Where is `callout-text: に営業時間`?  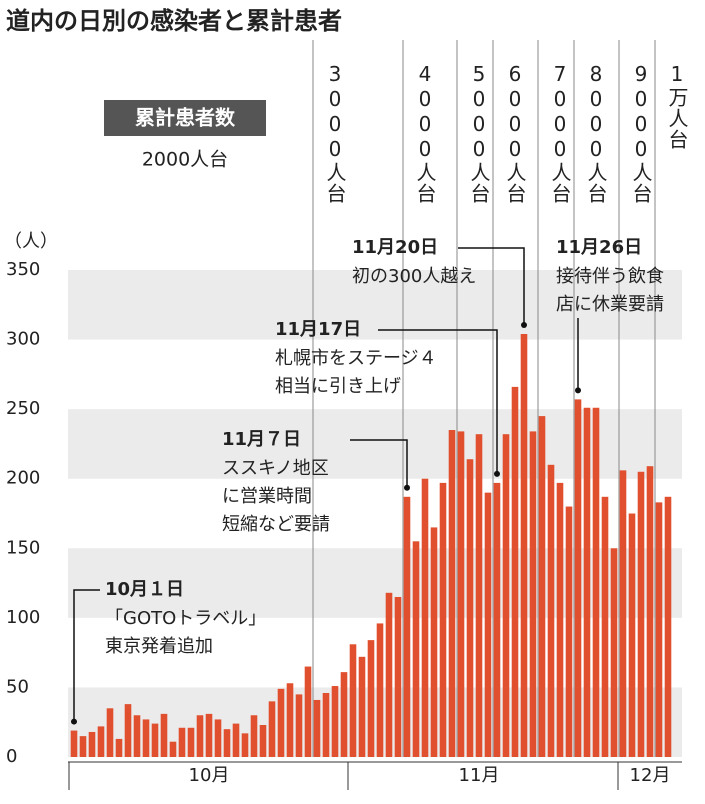
callout-text: に営業時間 is located at coordinates (267, 496).